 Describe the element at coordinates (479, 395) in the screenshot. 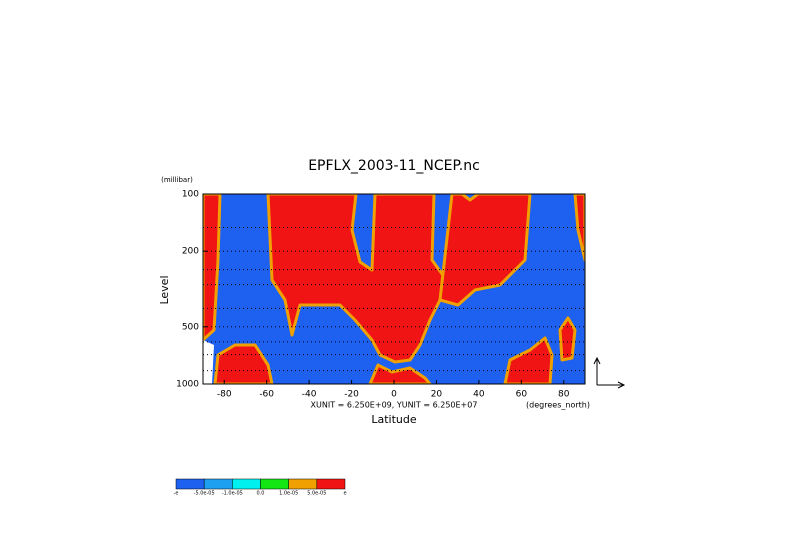

I see `x-tick-label: 40` at that location.